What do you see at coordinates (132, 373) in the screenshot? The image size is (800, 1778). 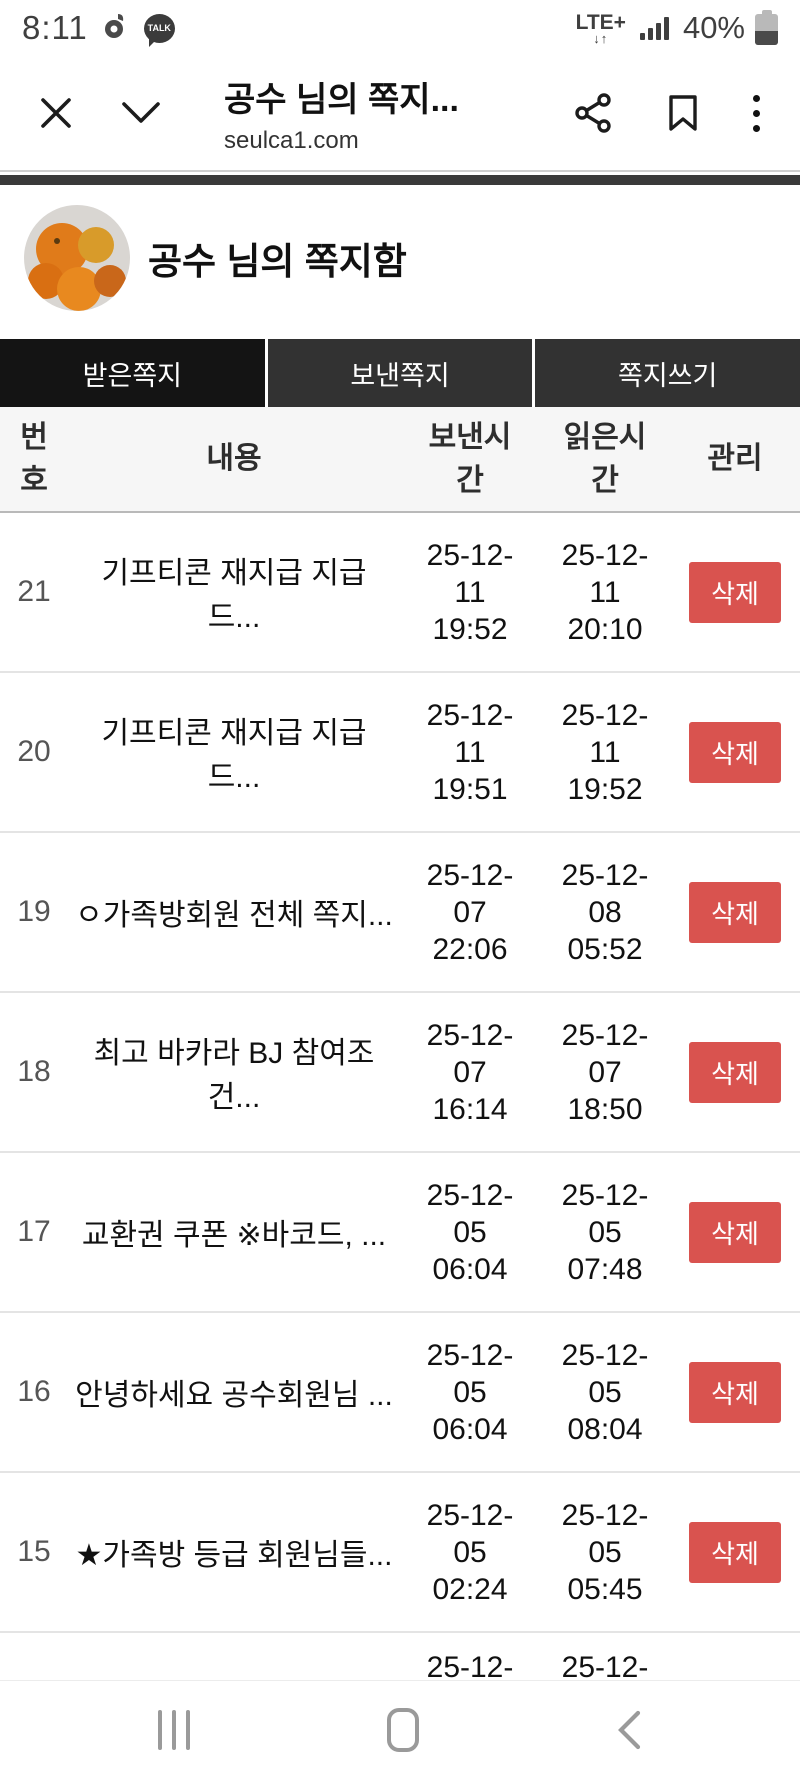 I see `tab-received: 받은쪽지` at bounding box center [132, 373].